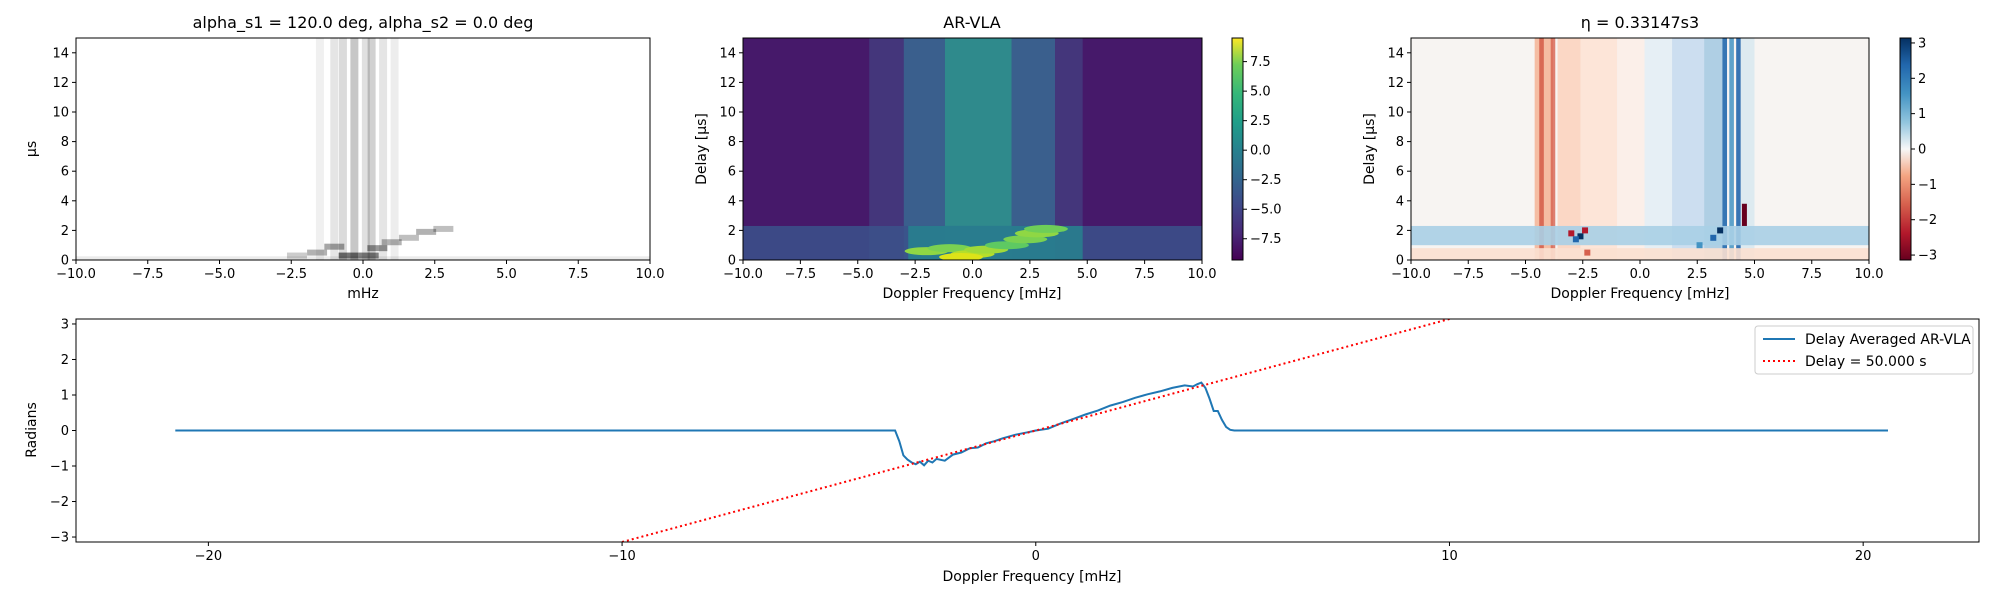 The height and width of the screenshot is (600, 2000). Describe the element at coordinates (32, 149) in the screenshot. I see `y-axis-label: µs` at that location.